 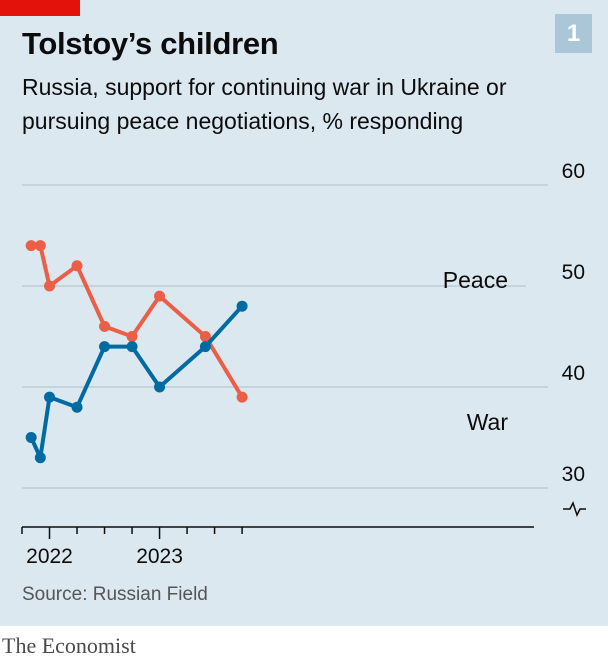 I want to click on source-note: Source: Russian Field, so click(x=115, y=594).